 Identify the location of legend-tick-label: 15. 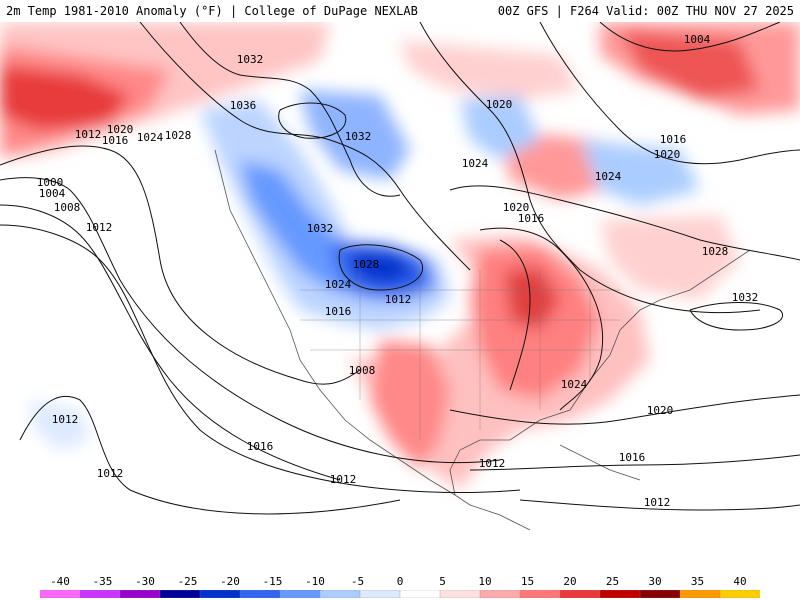
(527, 581).